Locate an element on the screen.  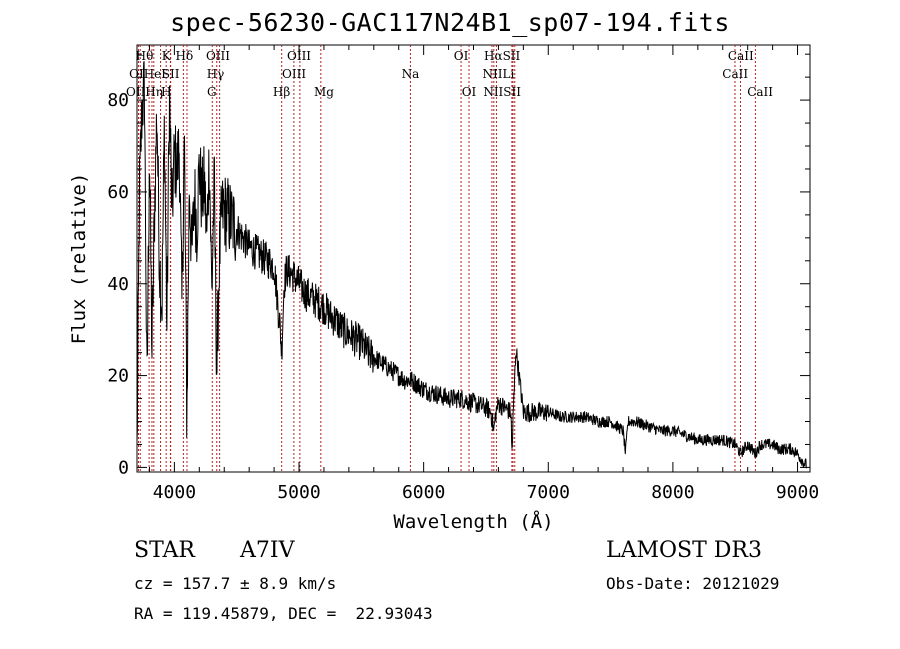
line-label-12: Na is located at coordinates (411, 74).